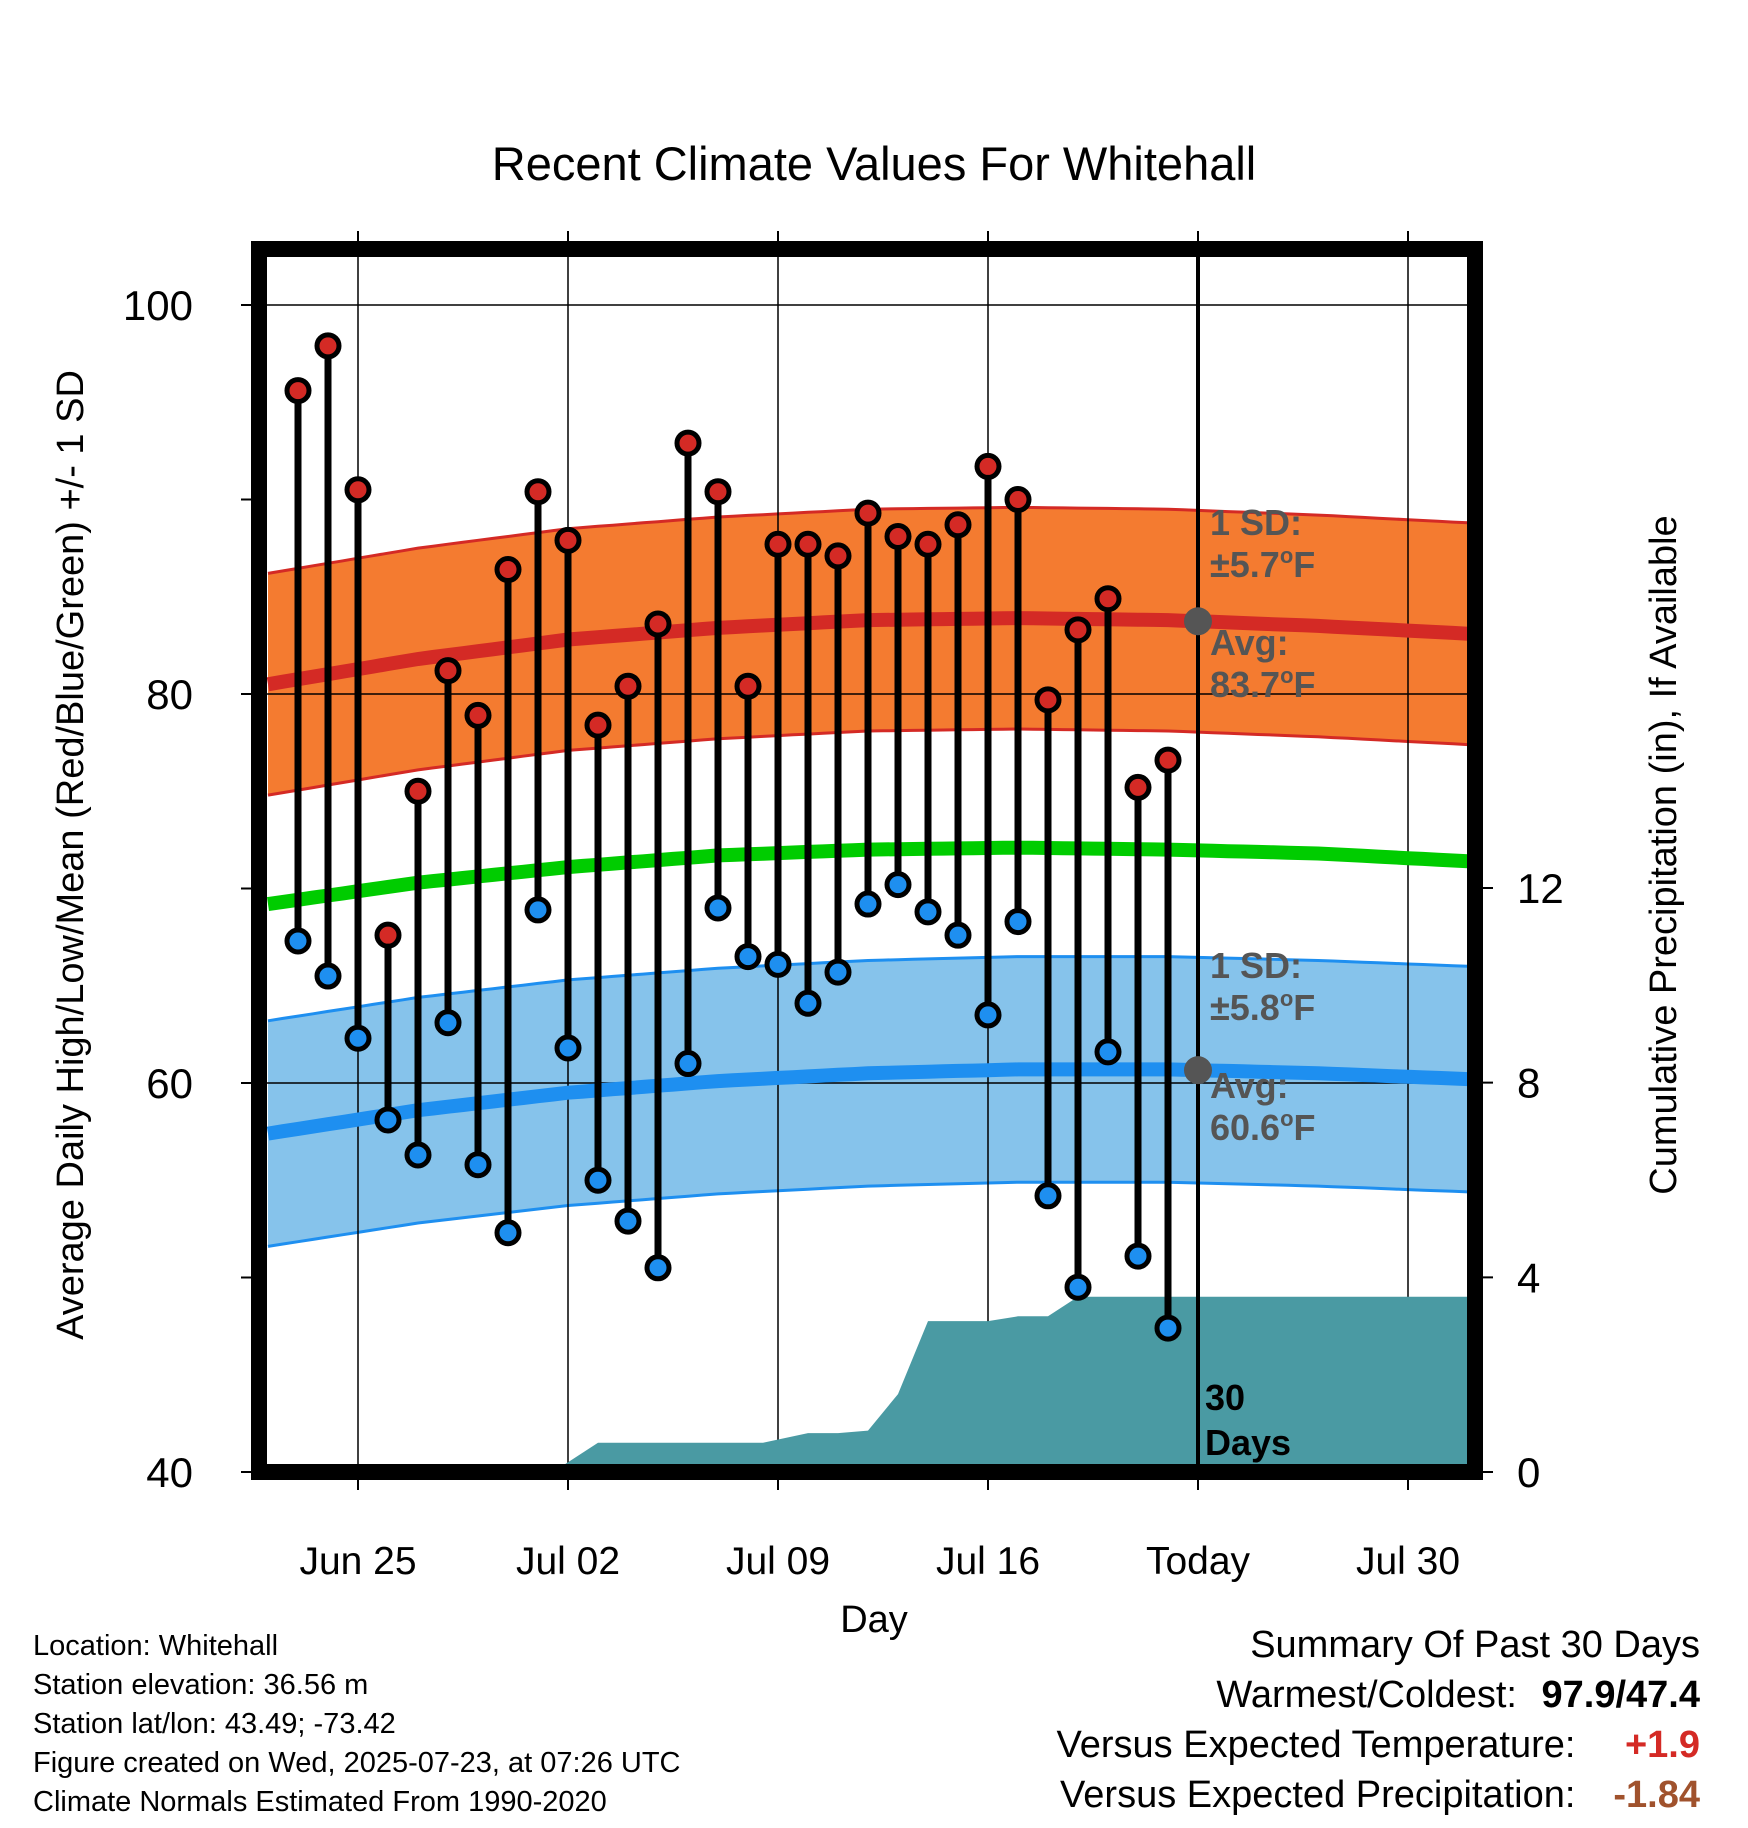 Image resolution: width=1748 pixels, height=1828 pixels. I want to click on y2-tick-label: 12, so click(1540, 888).